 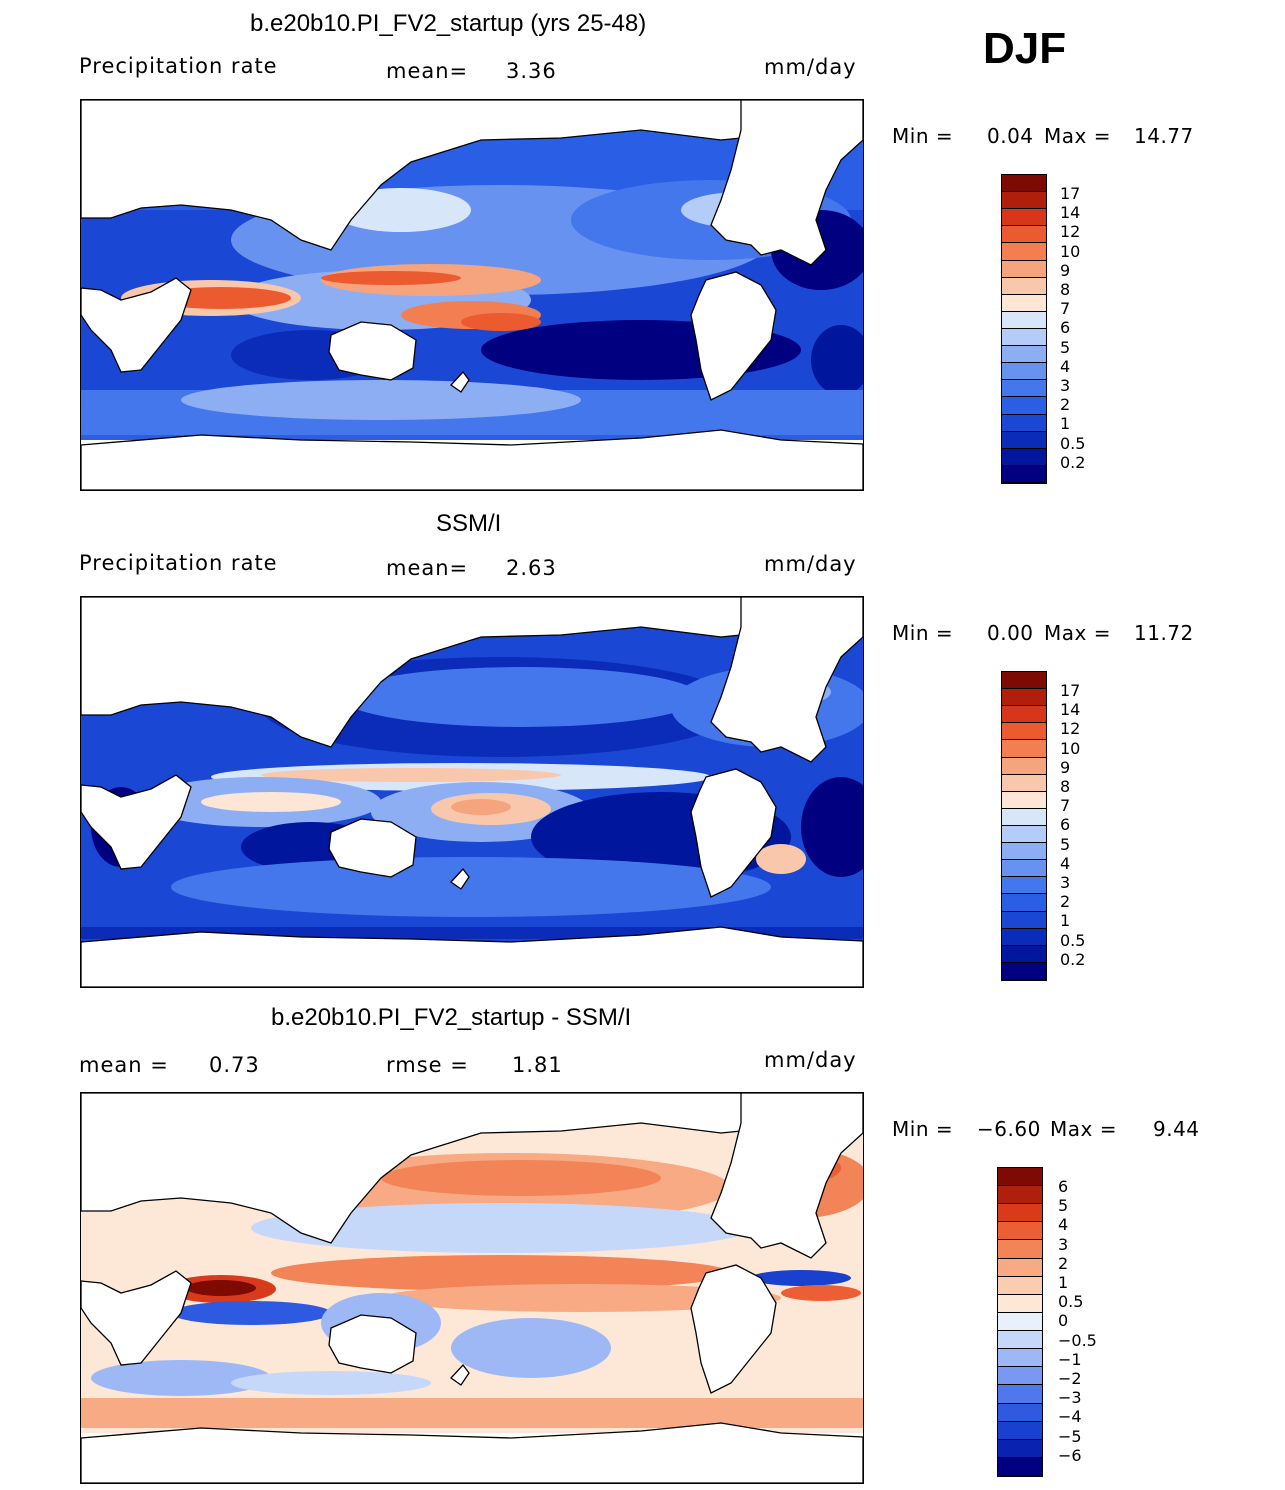 I want to click on panel2-max-label: Max =, so click(x=1077, y=633).